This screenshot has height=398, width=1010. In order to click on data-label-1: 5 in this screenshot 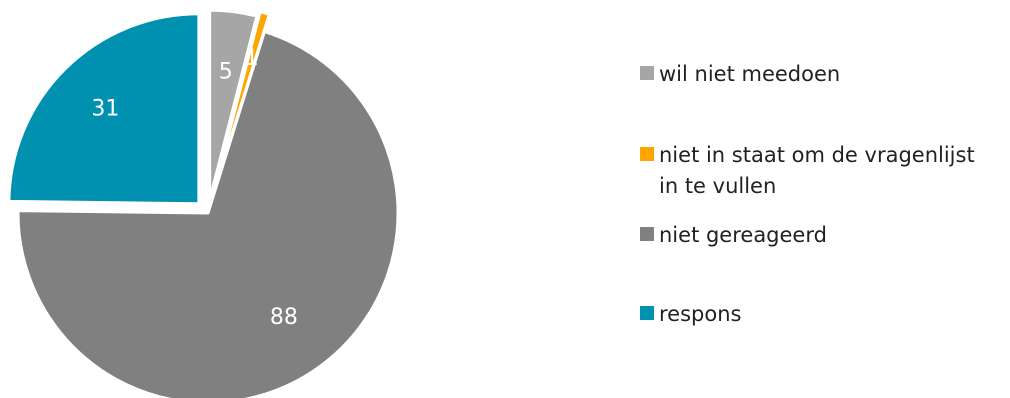, I will do `click(226, 71)`.